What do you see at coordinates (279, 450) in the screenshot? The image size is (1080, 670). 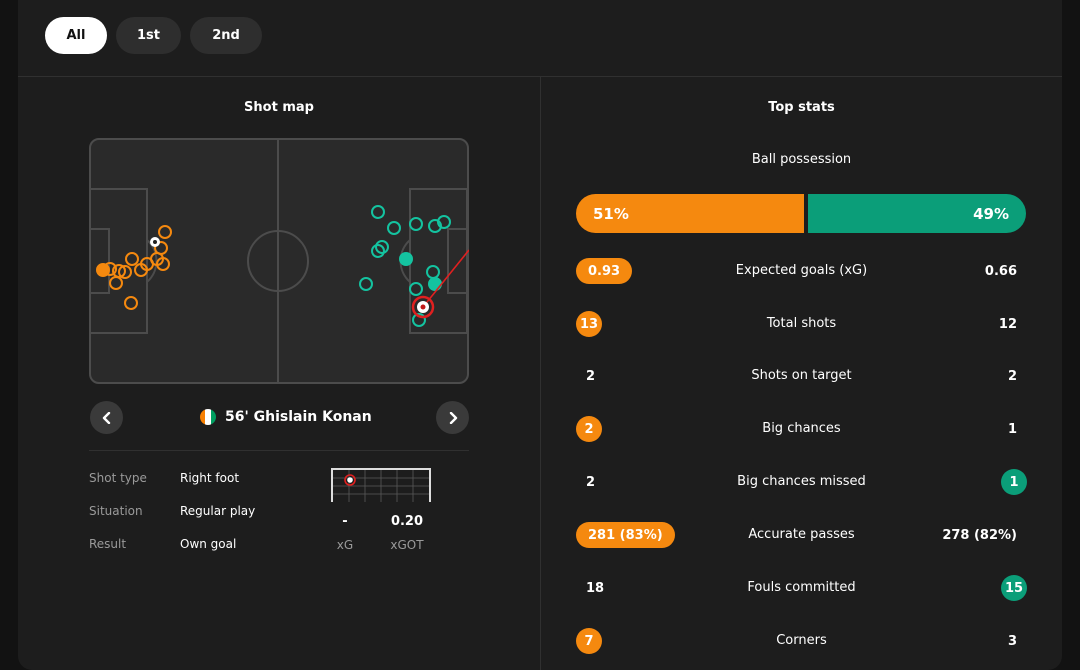 I see `shot-details-divider` at bounding box center [279, 450].